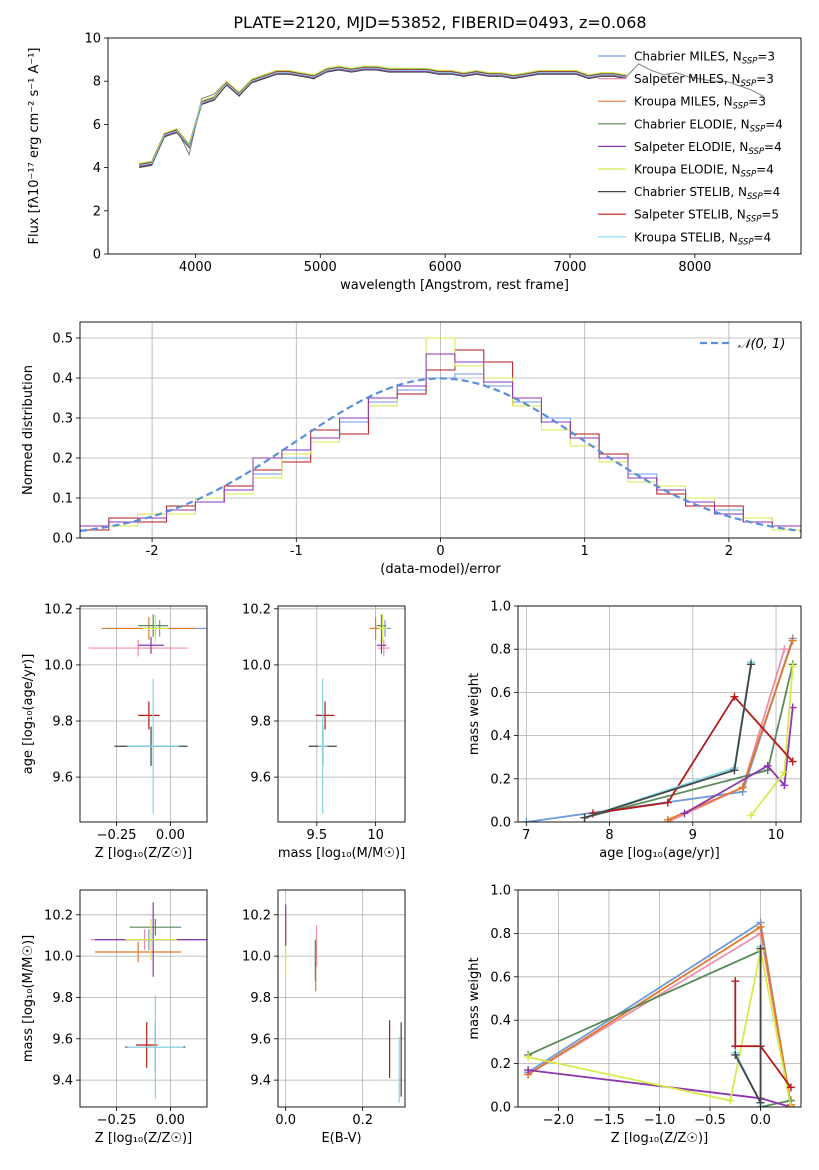 The width and height of the screenshot is (819, 1170). I want to click on legend-entry: Kroupa MILES, NSSP=3, so click(700, 103).